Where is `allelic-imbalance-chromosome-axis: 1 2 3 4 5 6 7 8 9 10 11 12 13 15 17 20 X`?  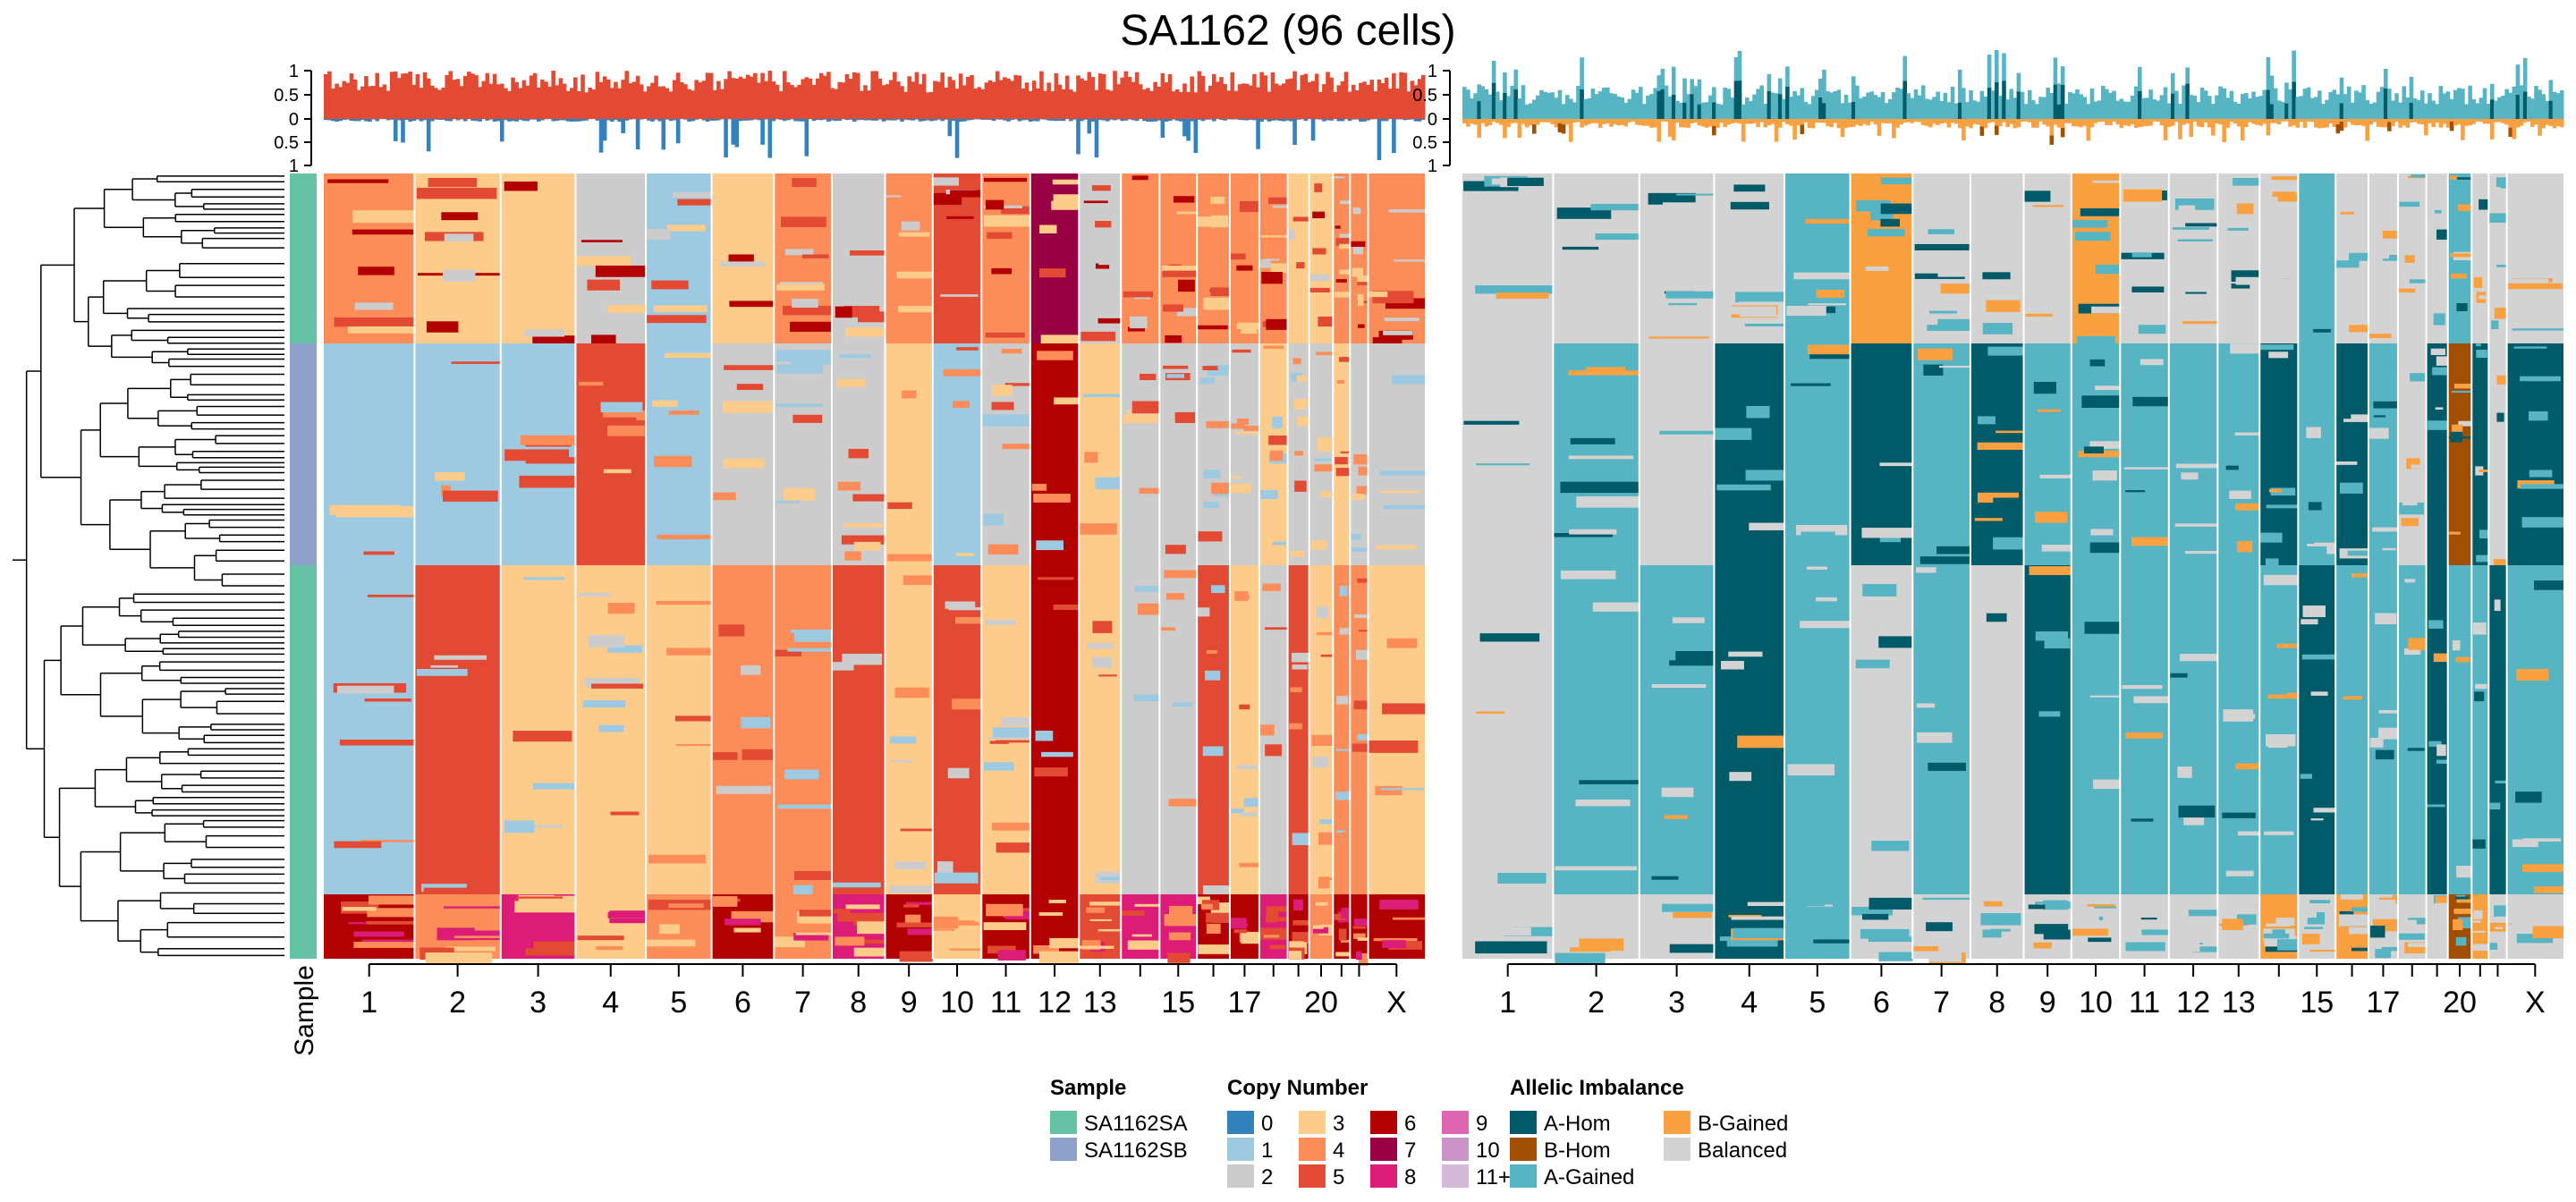 allelic-imbalance-chromosome-axis: 1 2 3 4 5 6 7 8 9 10 11 12 13 15 17 20 X is located at coordinates (2022, 991).